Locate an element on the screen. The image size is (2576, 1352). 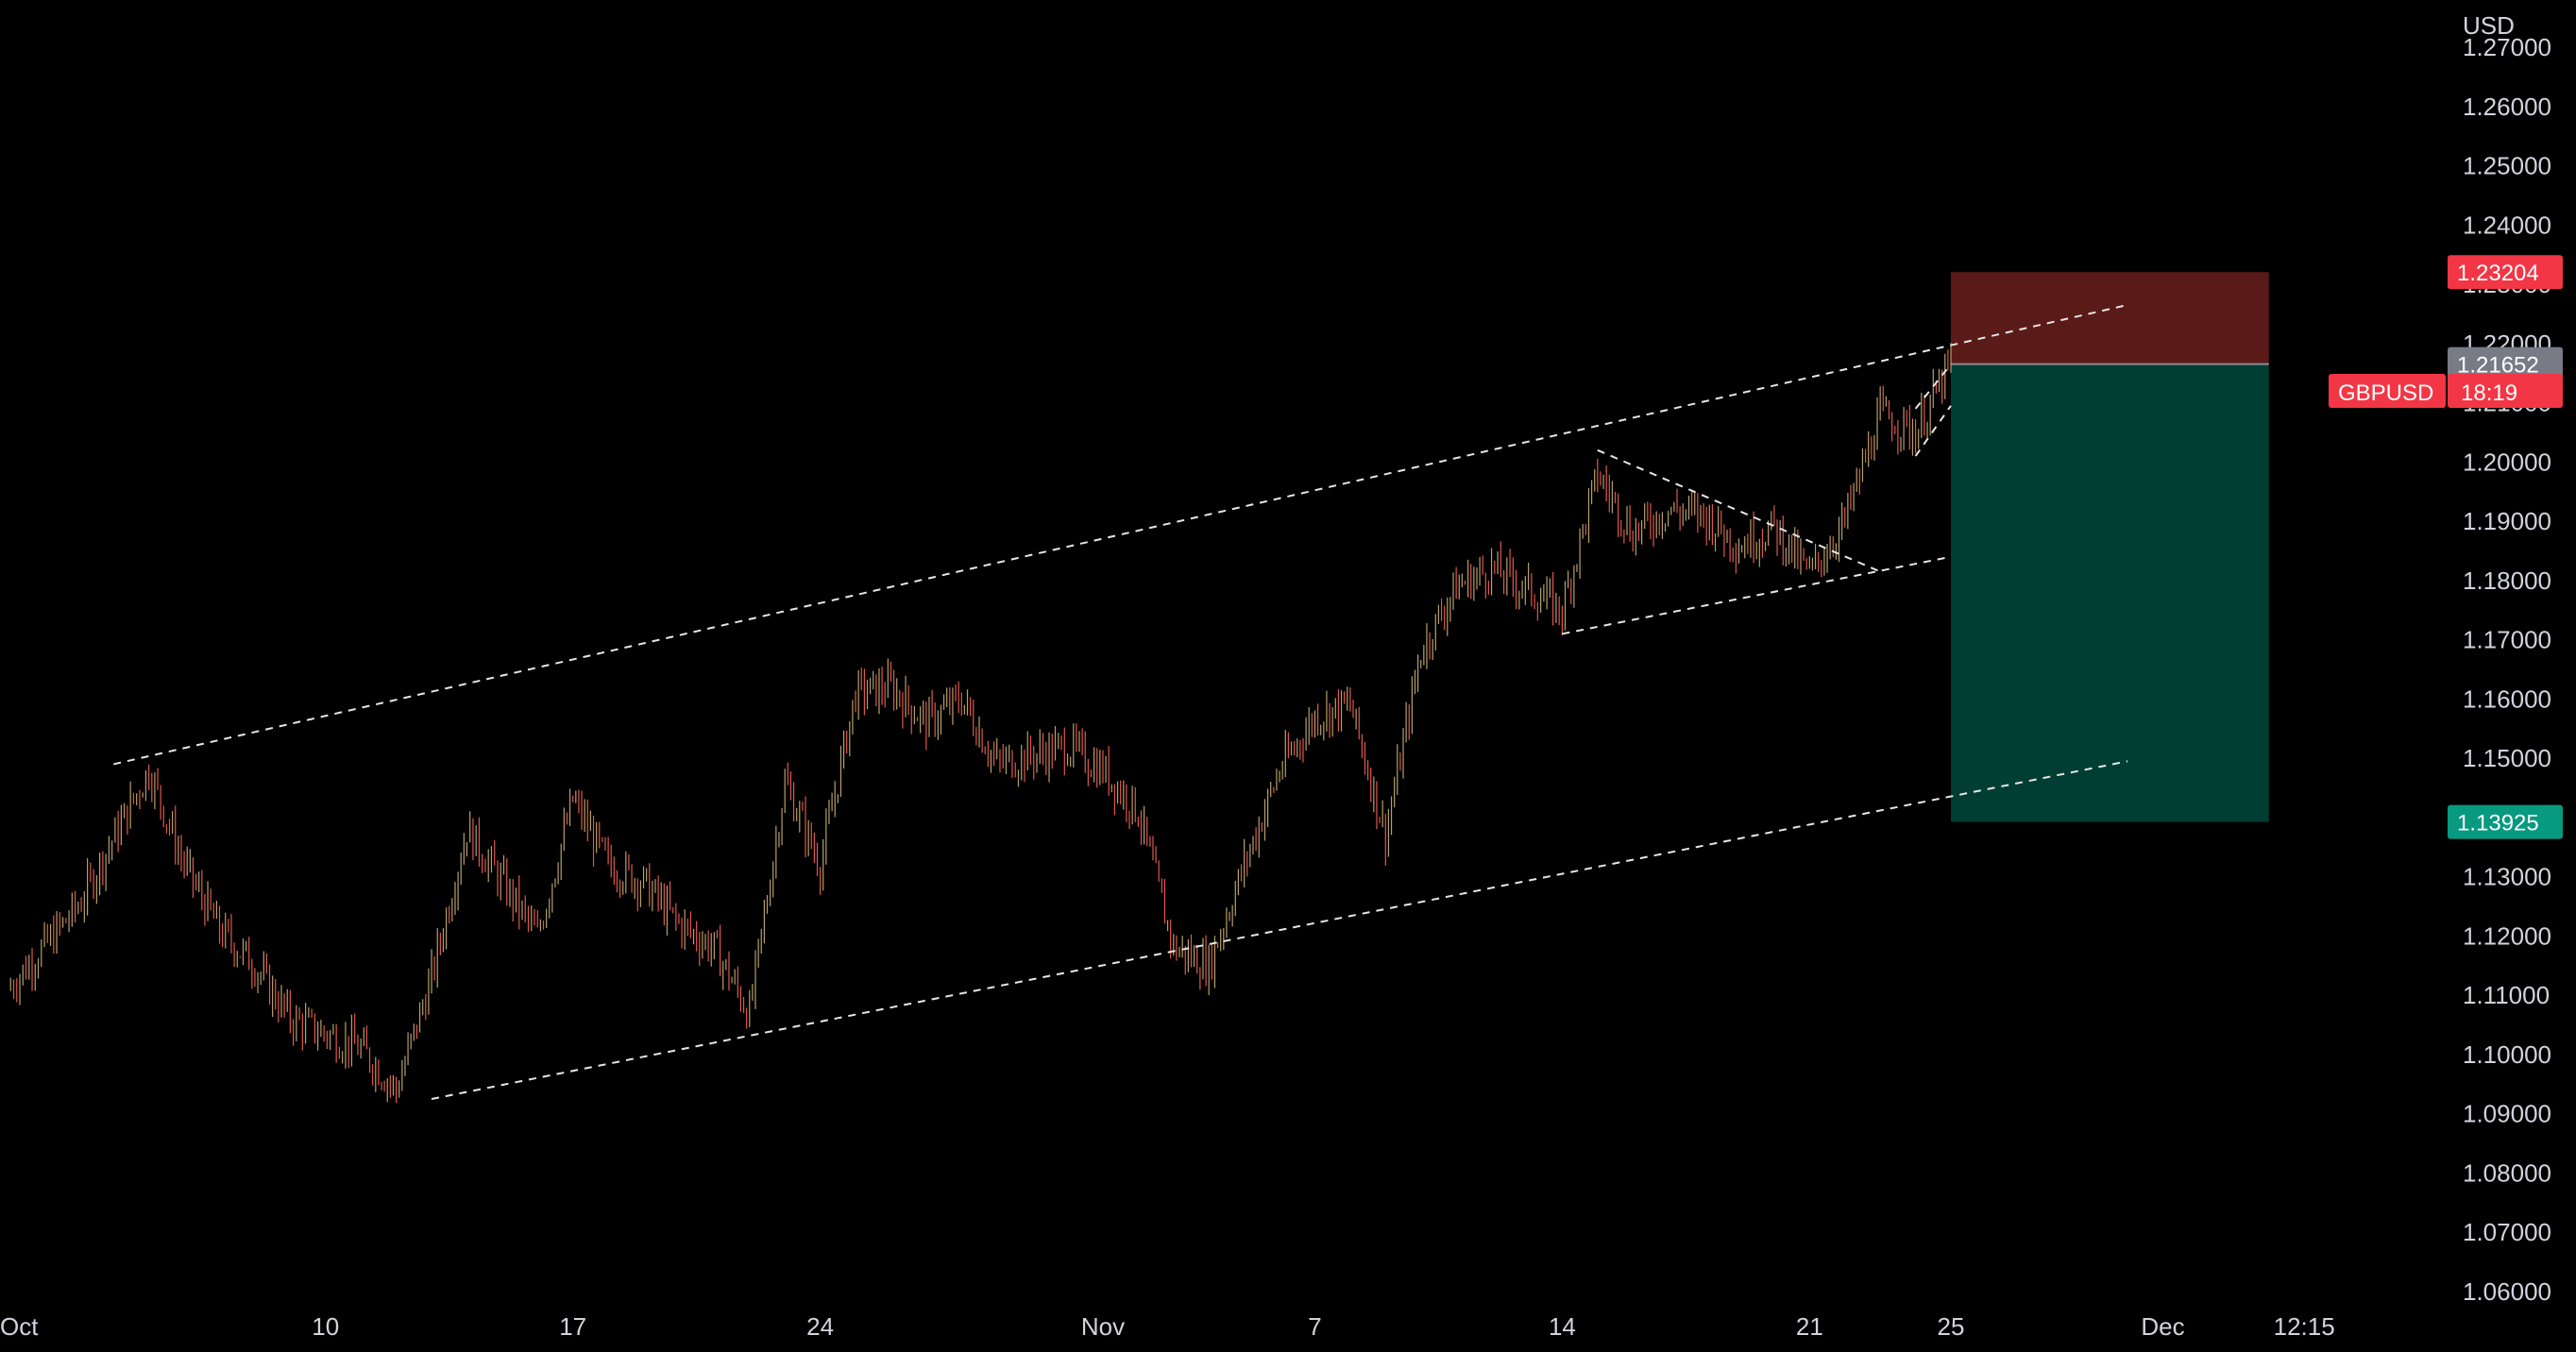
x-tick-label: 21 is located at coordinates (1809, 1326).